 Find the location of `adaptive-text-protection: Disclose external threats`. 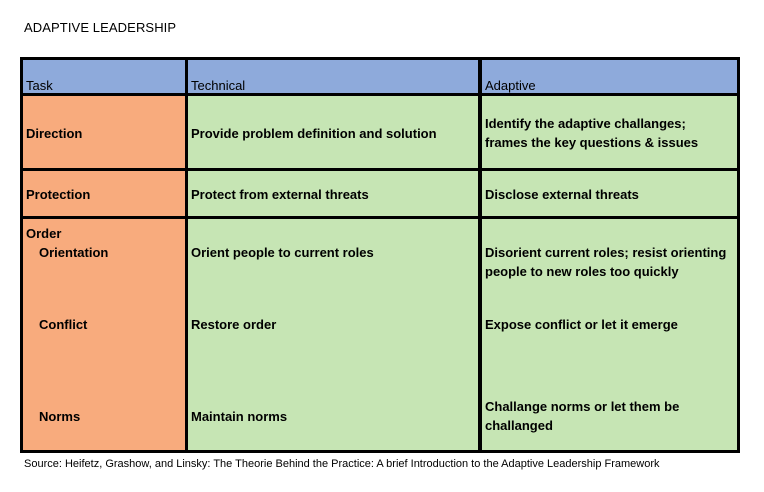

adaptive-text-protection: Disclose external threats is located at coordinates (562, 194).